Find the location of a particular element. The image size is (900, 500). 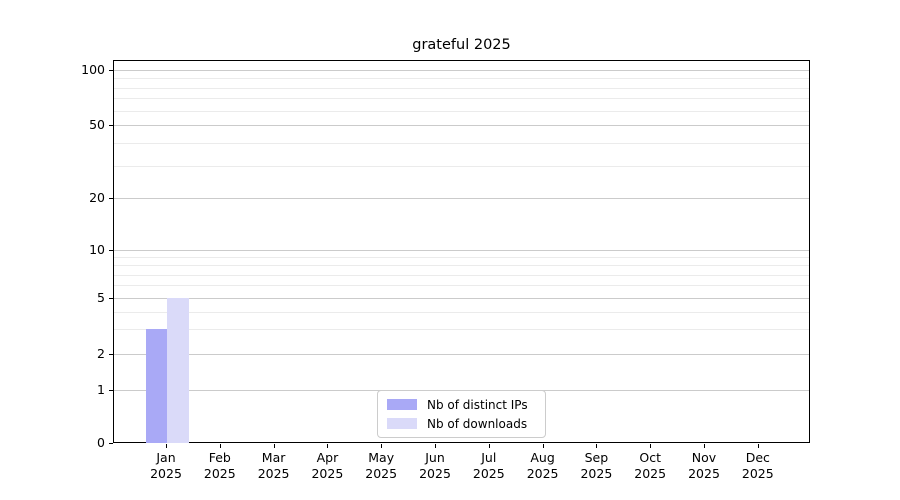

x-tick-mark-jul is located at coordinates (489, 446).